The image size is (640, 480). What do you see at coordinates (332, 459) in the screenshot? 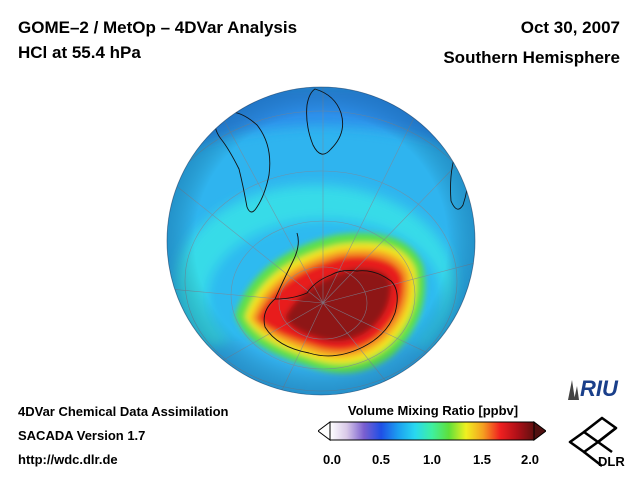
I see `colorbar-tick-label: 0.0` at bounding box center [332, 459].